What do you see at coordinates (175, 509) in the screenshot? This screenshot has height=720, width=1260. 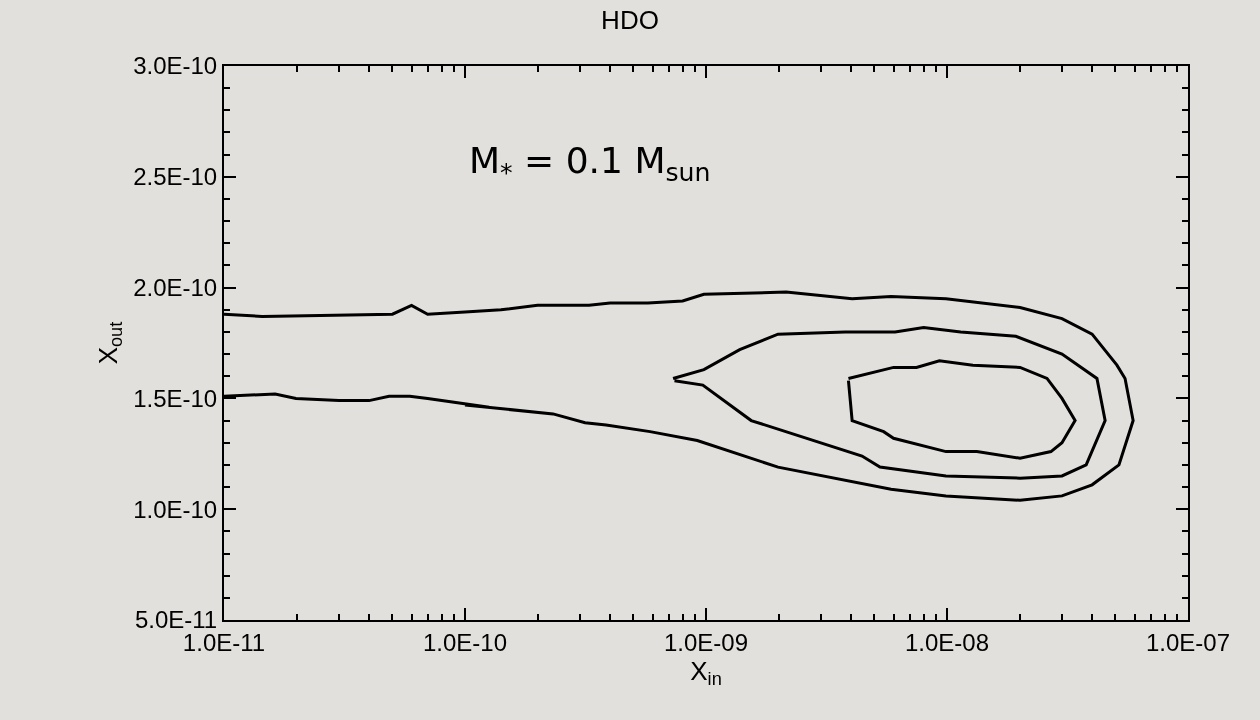 I see `y-tick-label: 1.0E-10` at bounding box center [175, 509].